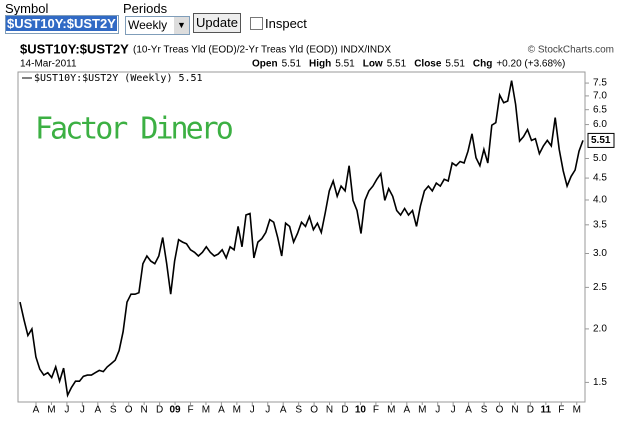  Describe the element at coordinates (600, 382) in the screenshot. I see `y-tick-label: 1.5` at that location.